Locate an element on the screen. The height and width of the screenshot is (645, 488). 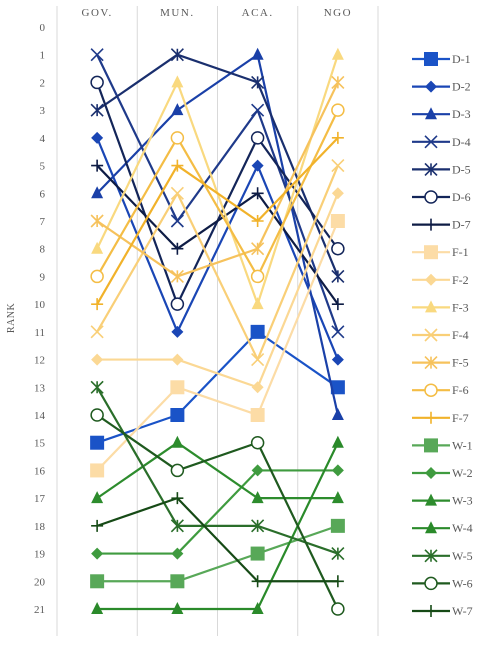
y-tick-label: 1 is located at coordinates (43, 56).